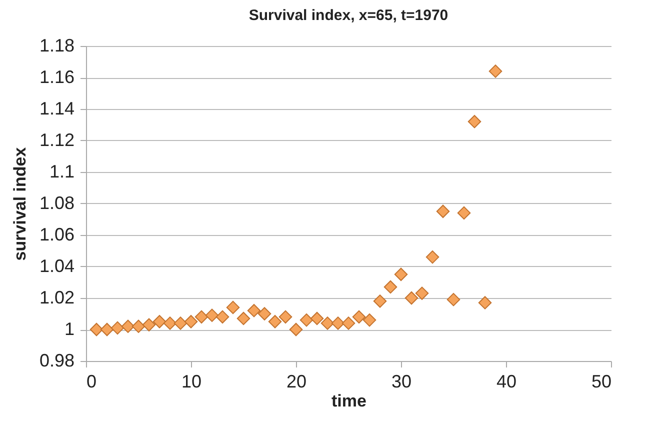  What do you see at coordinates (56, 140) in the screenshot?
I see `y-tick-label: 1.12` at bounding box center [56, 140].